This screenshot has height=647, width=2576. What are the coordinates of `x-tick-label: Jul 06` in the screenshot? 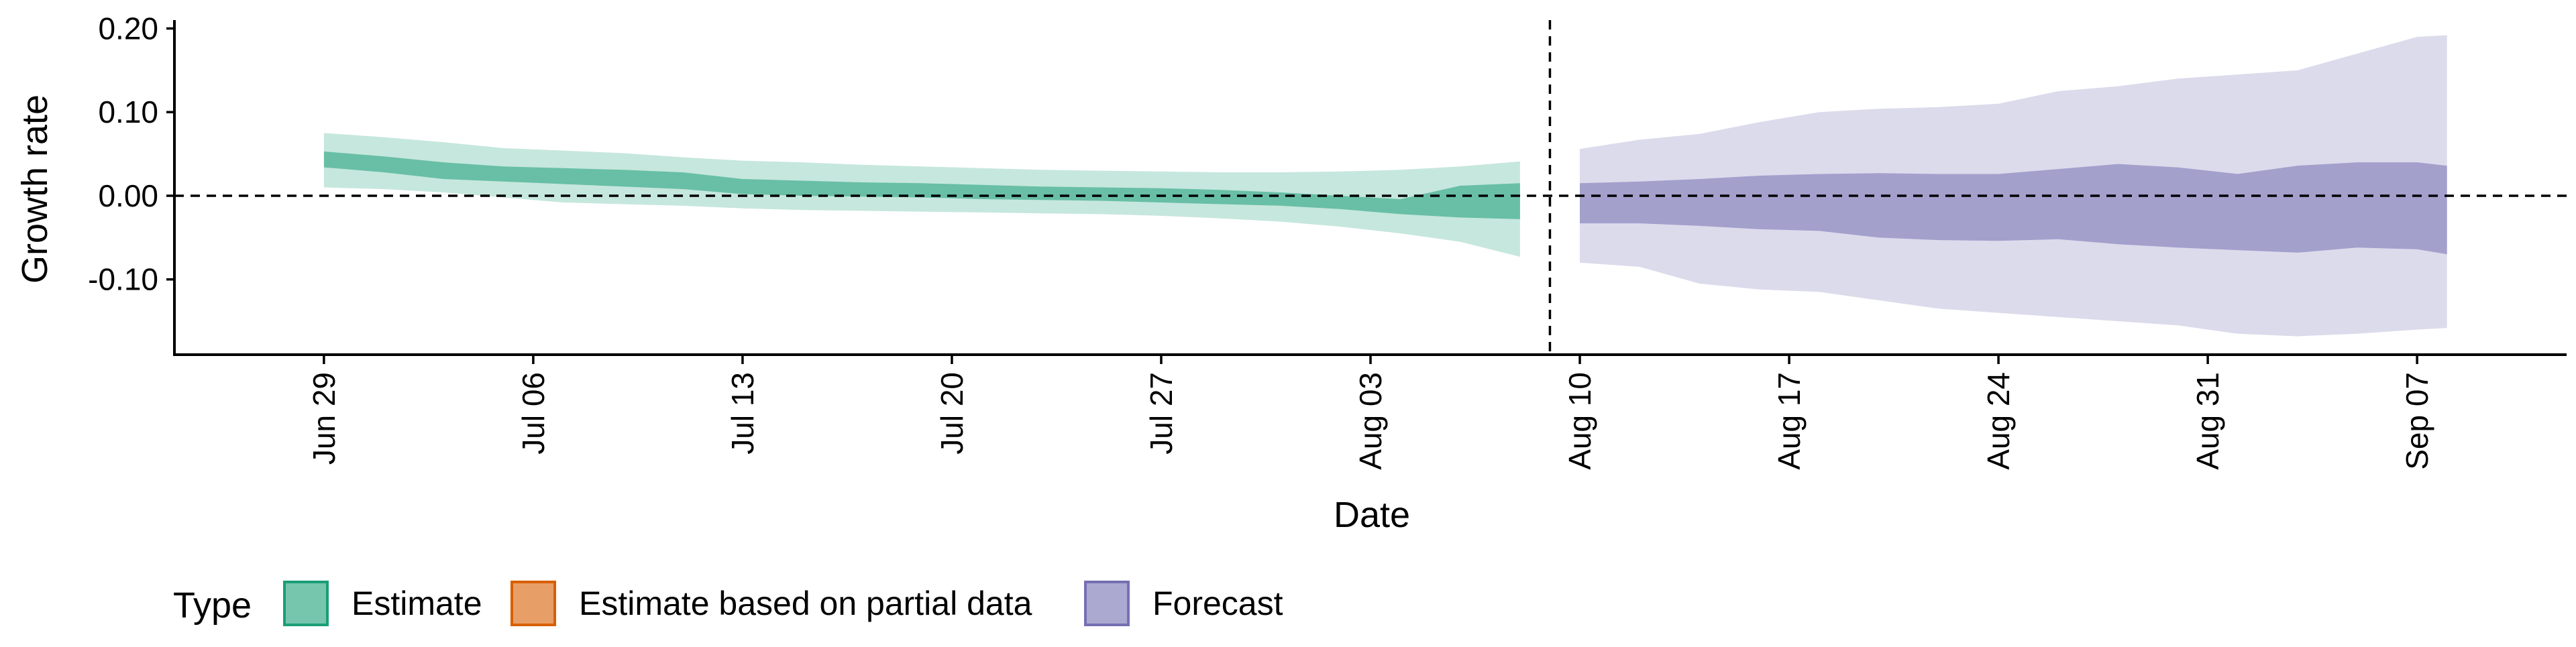 It's located at (533, 414).